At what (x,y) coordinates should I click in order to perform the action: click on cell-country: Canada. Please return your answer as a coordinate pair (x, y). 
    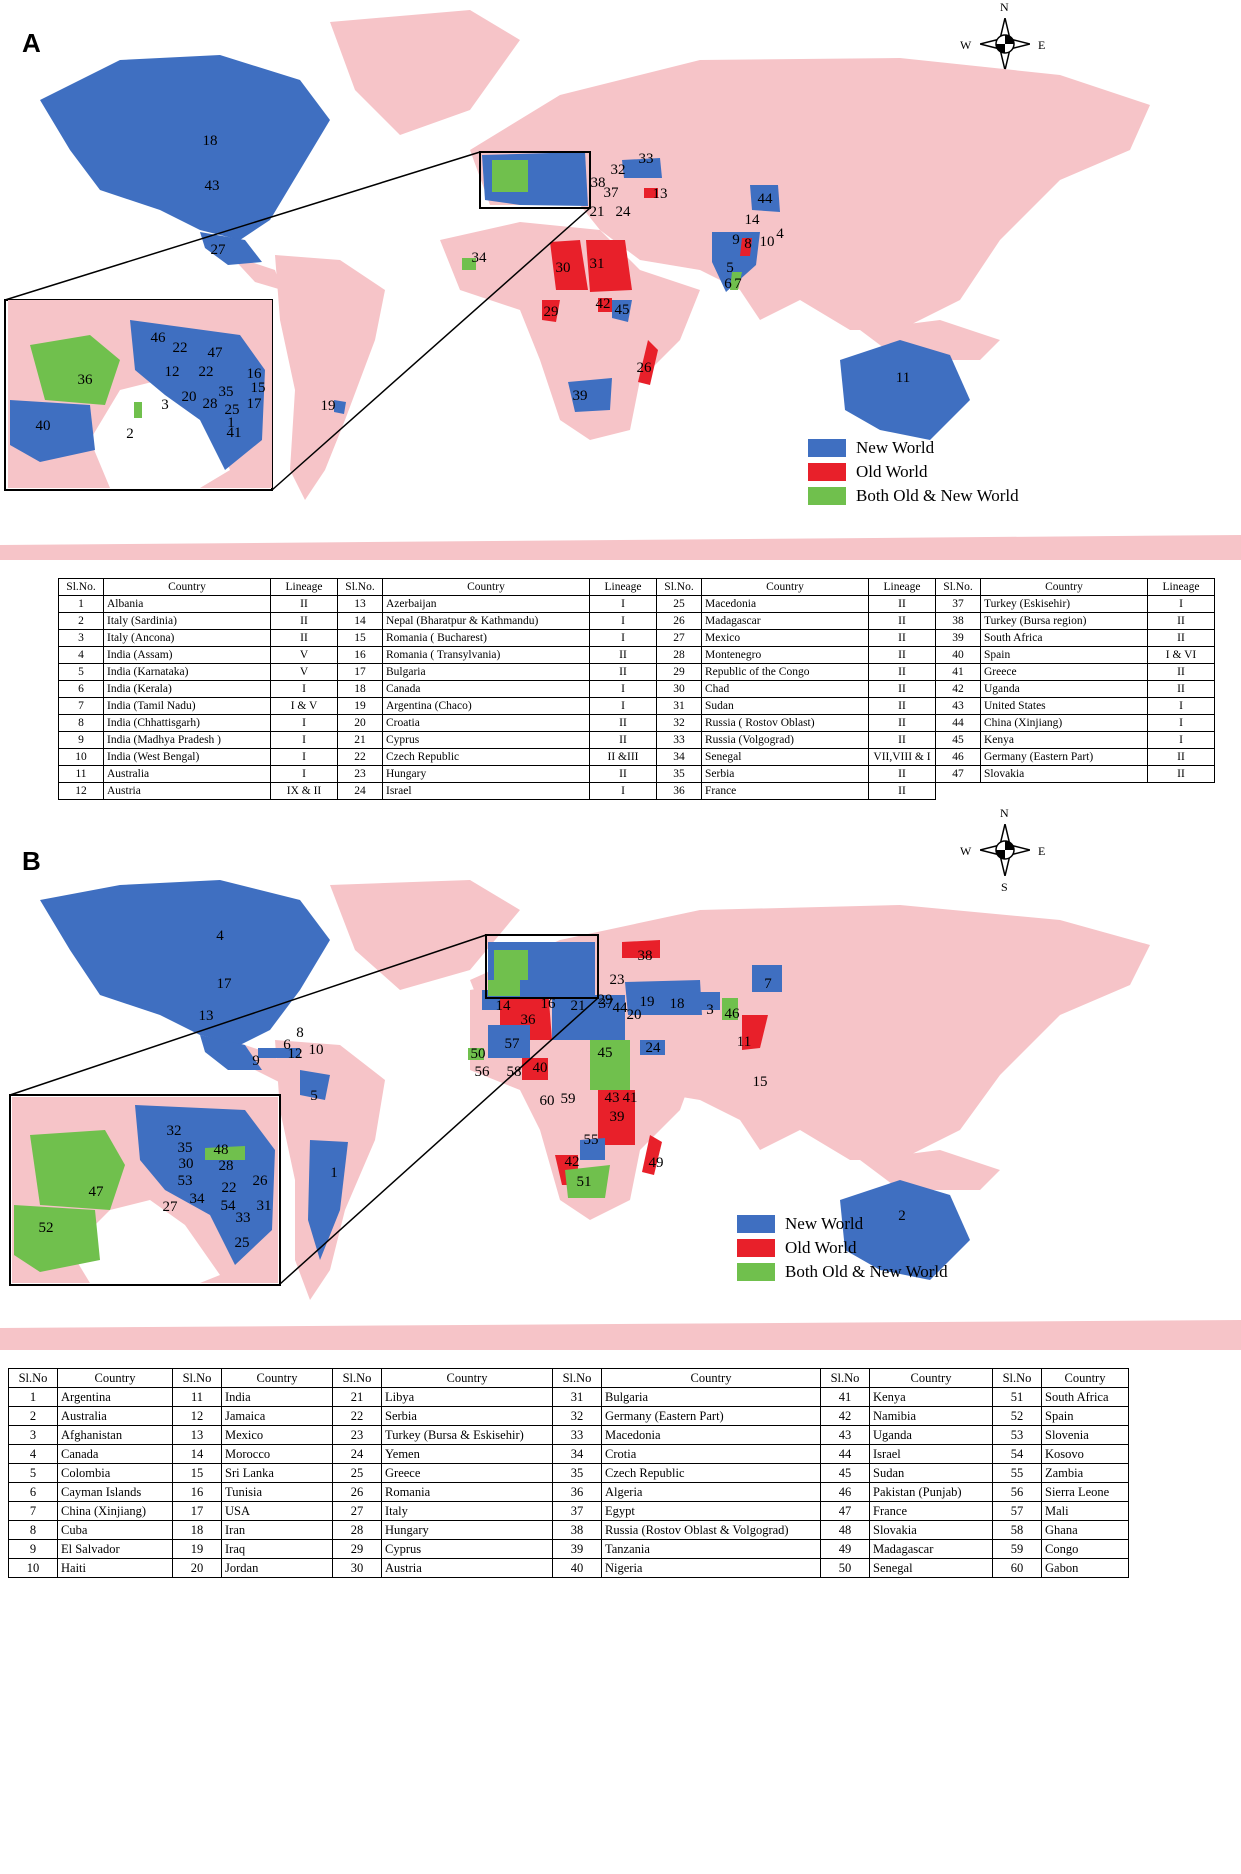
    Looking at the image, I should click on (115, 1454).